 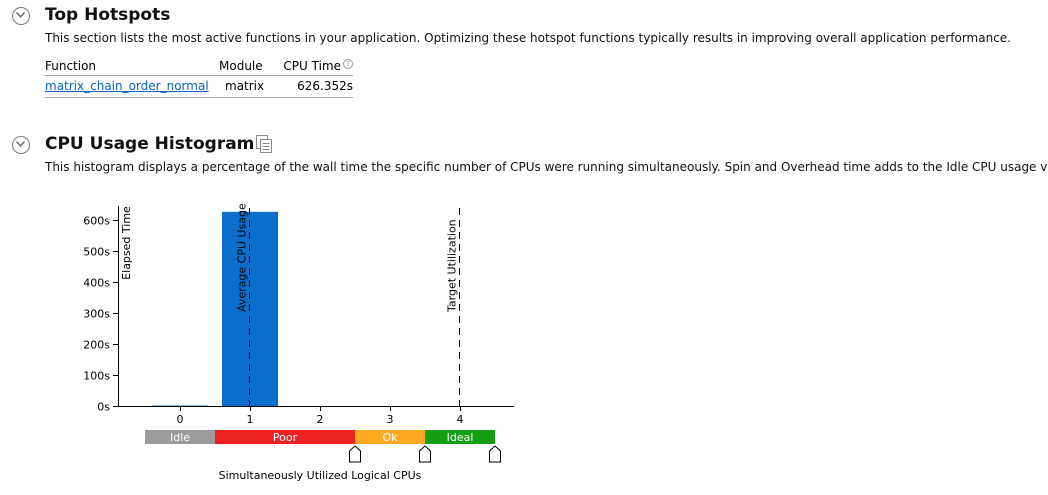 I want to click on cpu-time-label: CPU Time, so click(x=312, y=66).